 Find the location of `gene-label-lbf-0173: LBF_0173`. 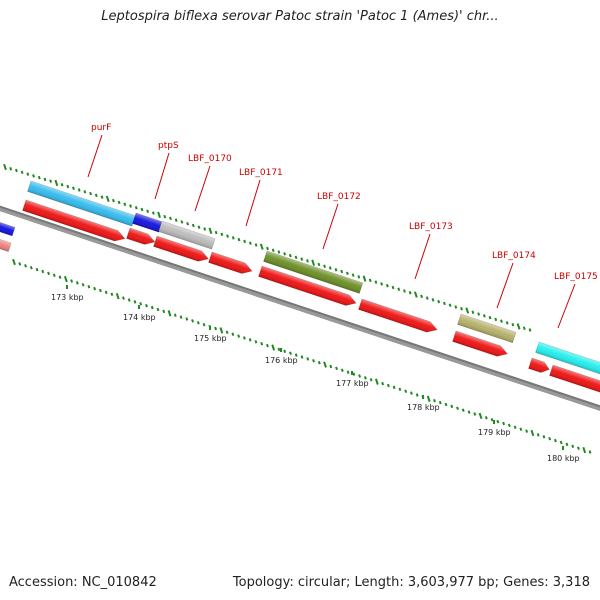

gene-label-lbf-0173: LBF_0173 is located at coordinates (431, 227).